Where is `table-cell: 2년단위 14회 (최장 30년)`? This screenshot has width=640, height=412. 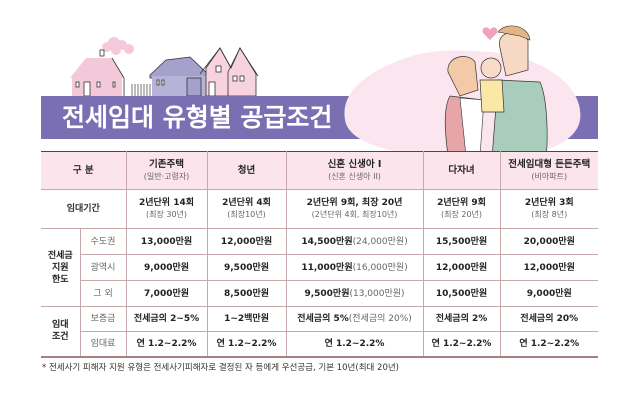 table-cell: 2년단위 14회 (최장 30년) is located at coordinates (167, 209).